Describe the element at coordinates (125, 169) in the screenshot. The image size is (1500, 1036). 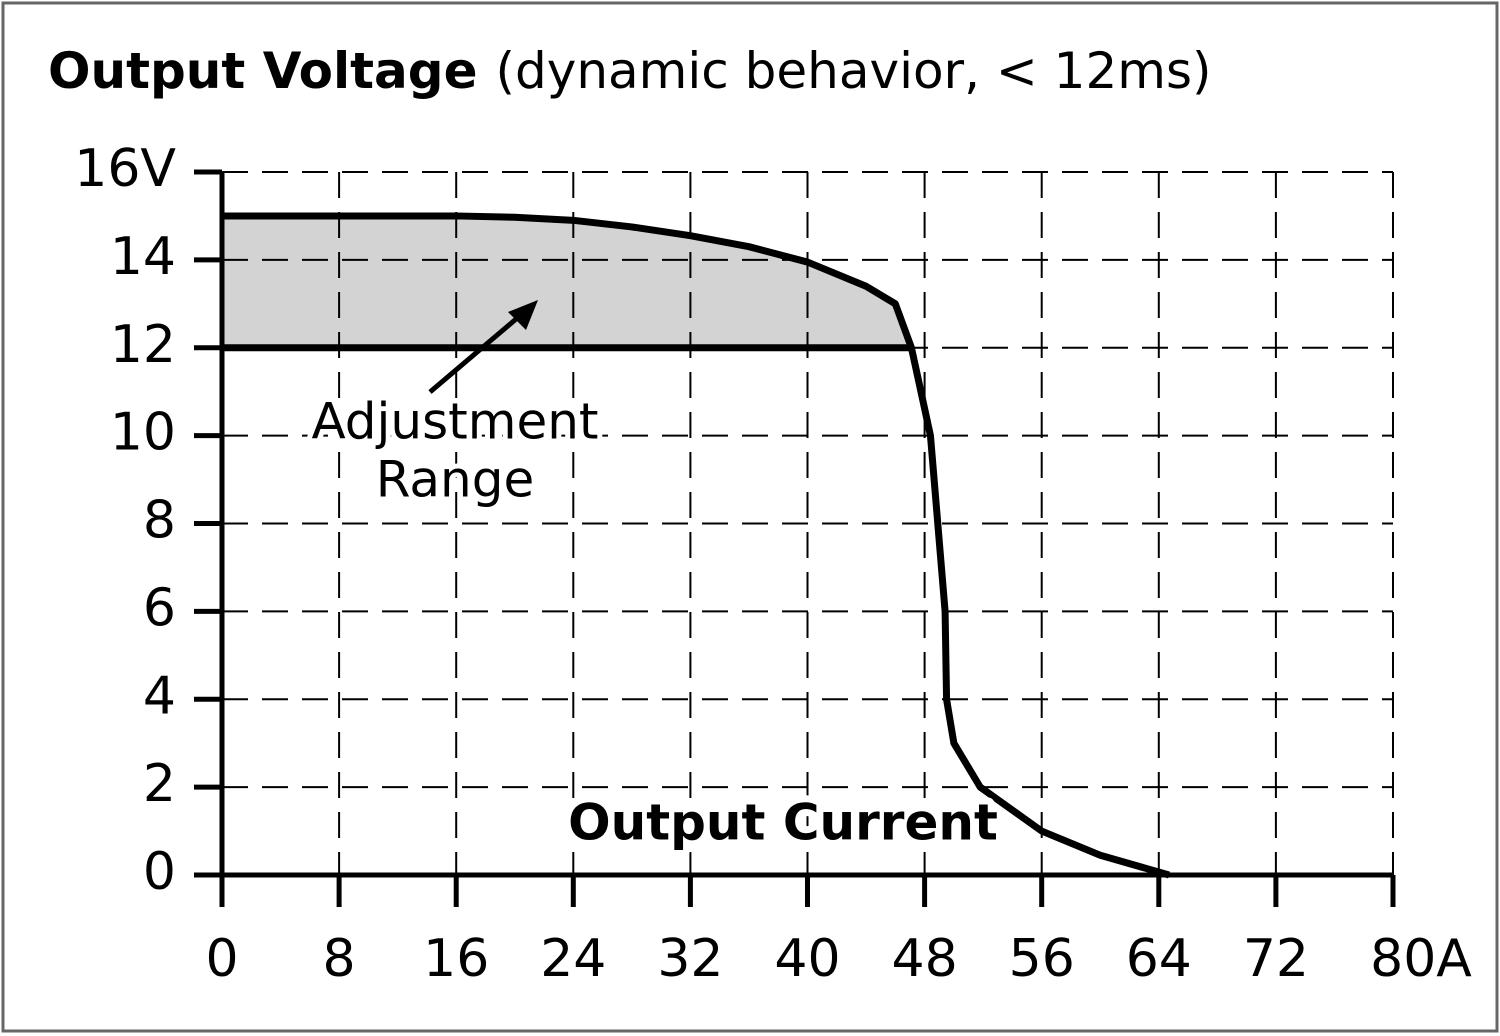
I see `y-tick-label: 16V` at that location.